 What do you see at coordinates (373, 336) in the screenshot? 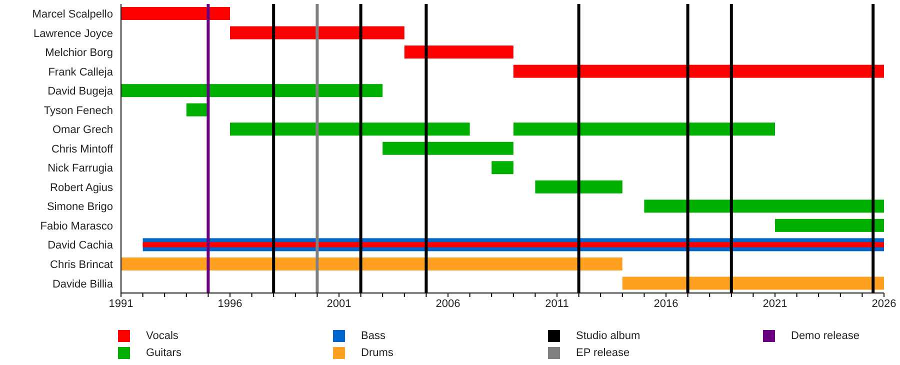
I see `legend-label: Bass` at bounding box center [373, 336].